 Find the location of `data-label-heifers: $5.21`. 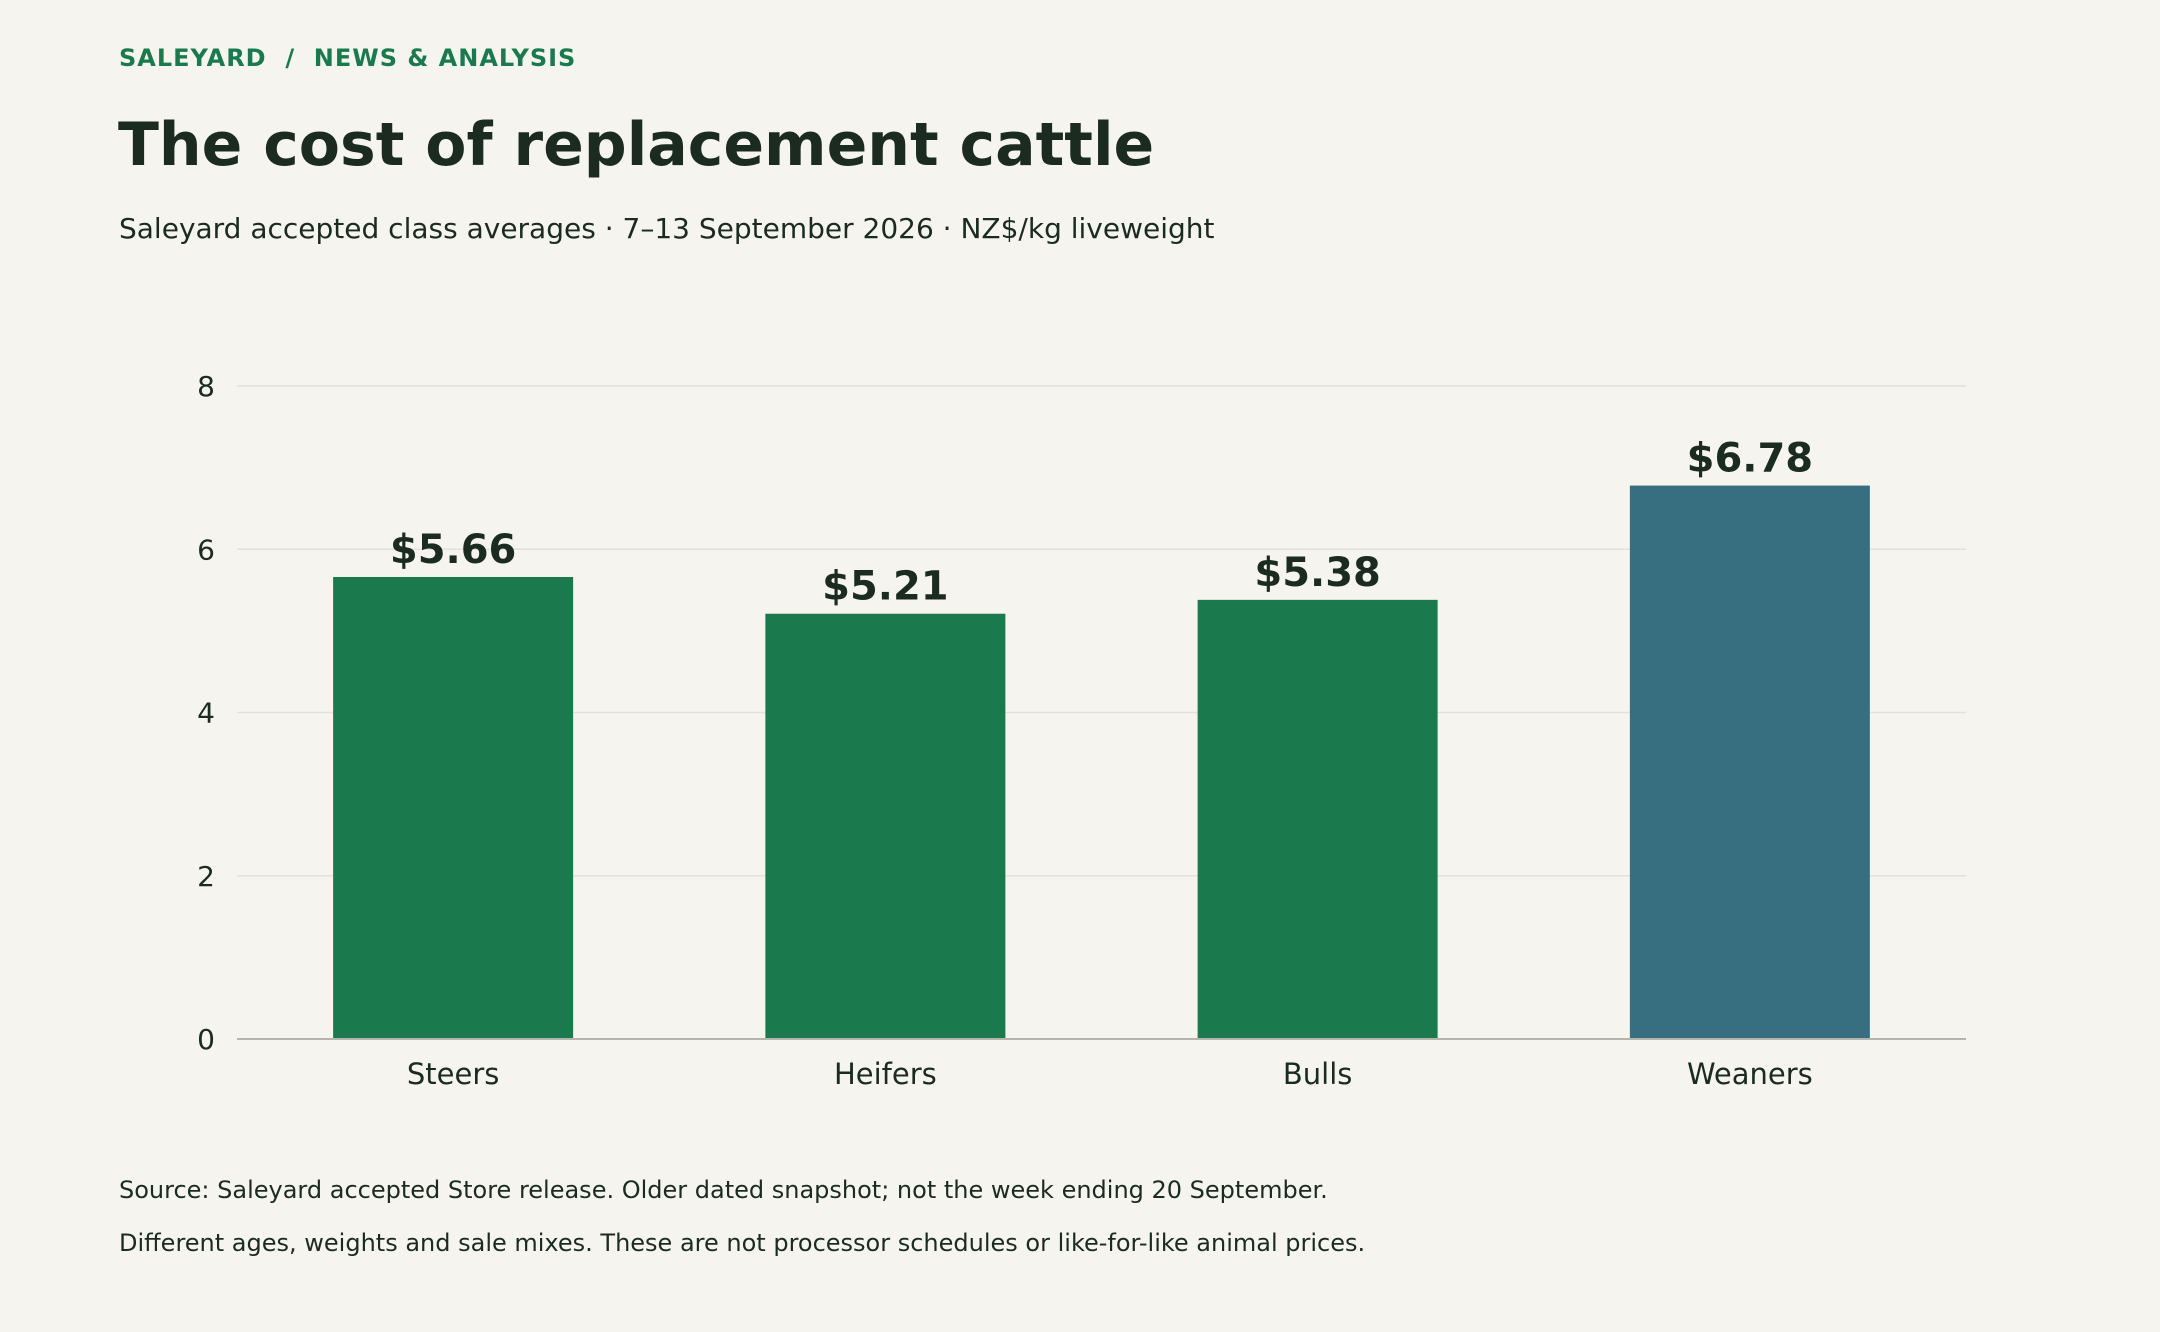

data-label-heifers: $5.21 is located at coordinates (885, 587).